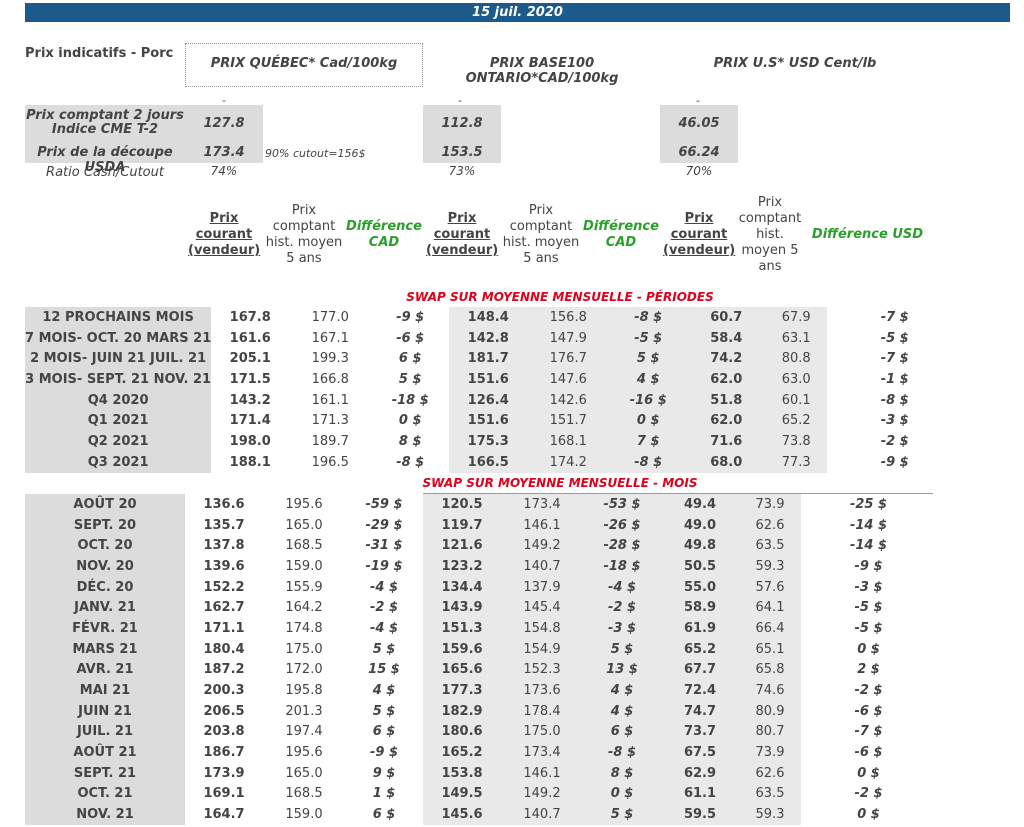 The height and width of the screenshot is (827, 1024). I want to click on ontario-current: 182.9, so click(462, 711).